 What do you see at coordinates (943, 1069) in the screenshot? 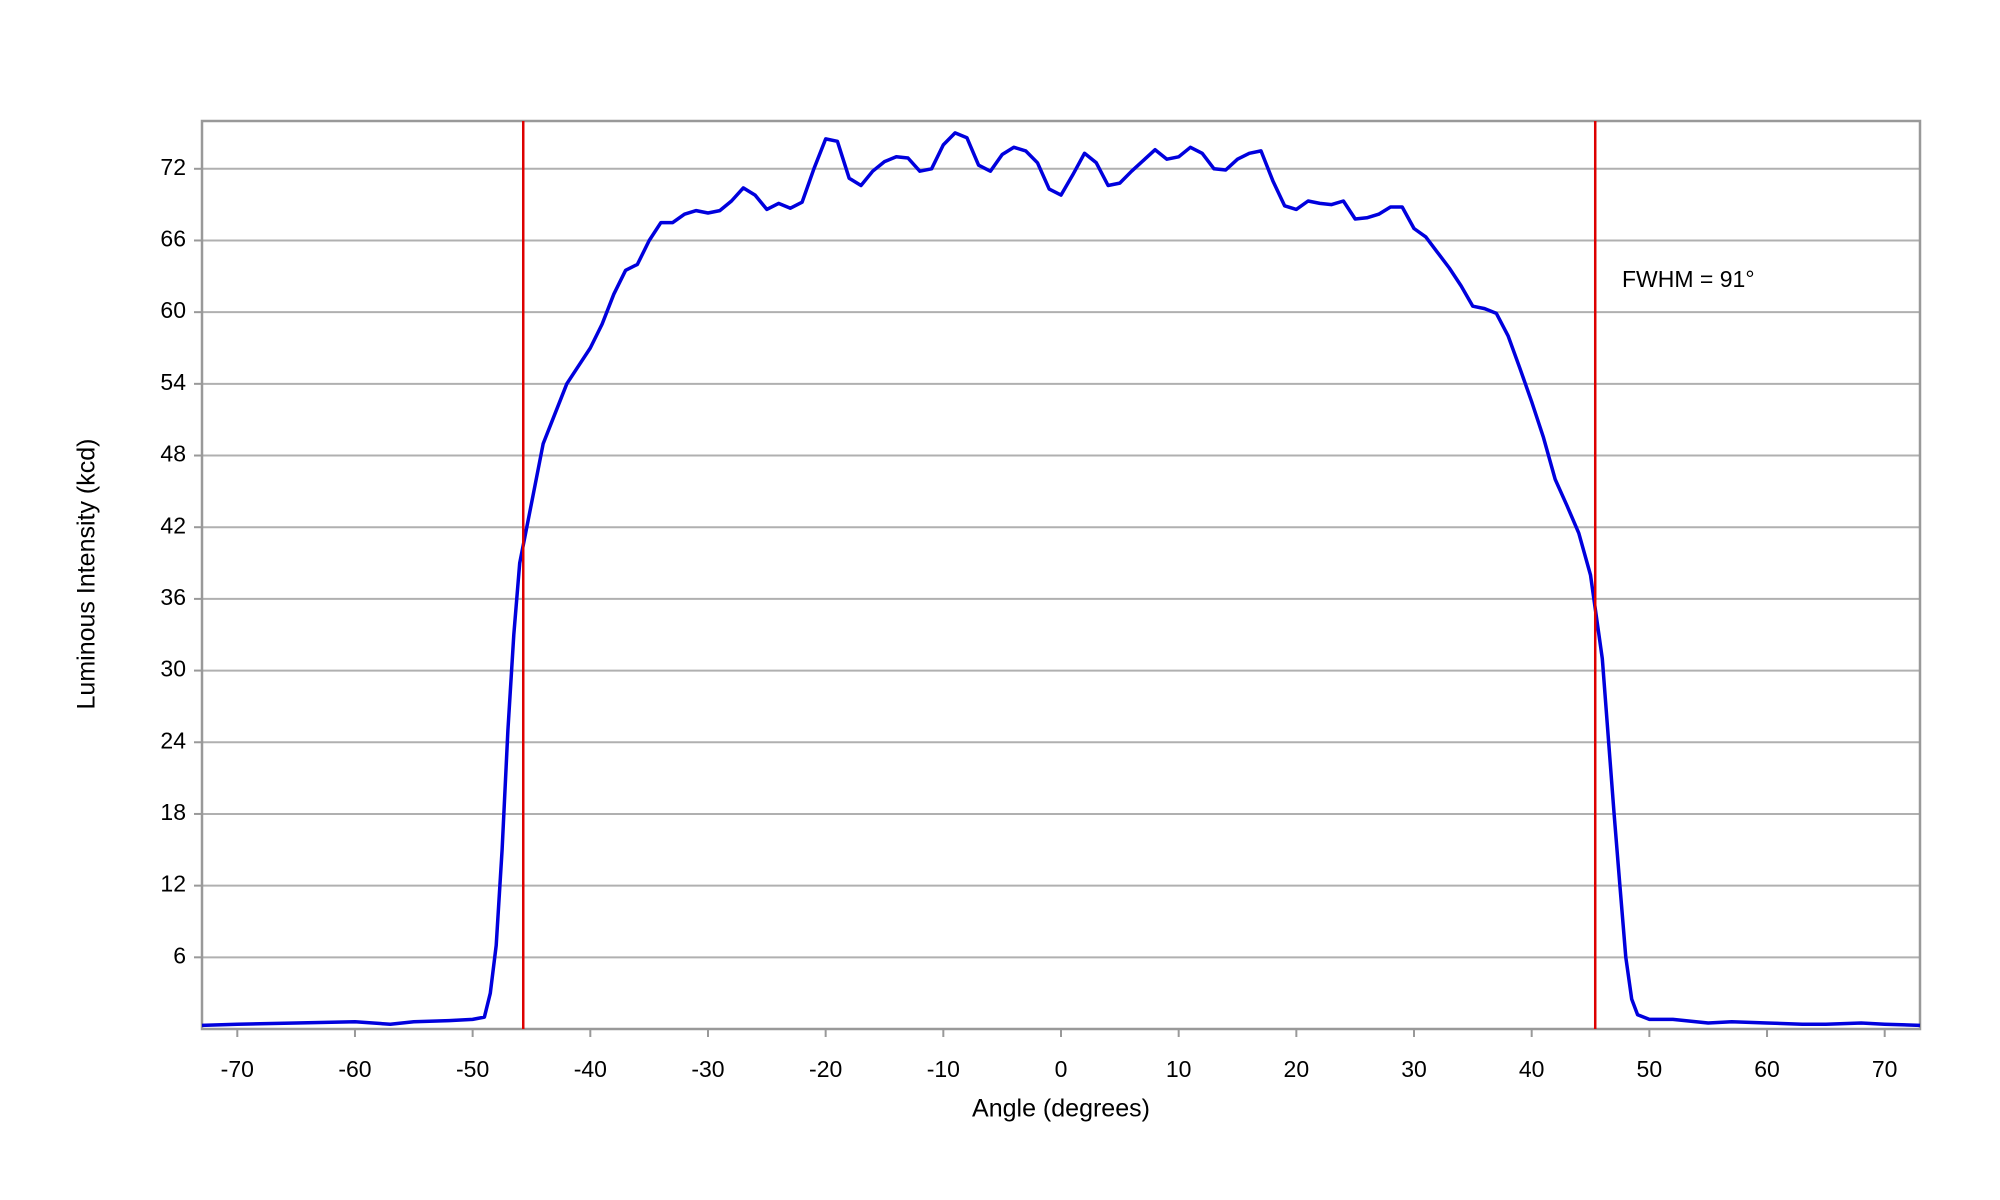
I see `x-tick-label: -10` at bounding box center [943, 1069].